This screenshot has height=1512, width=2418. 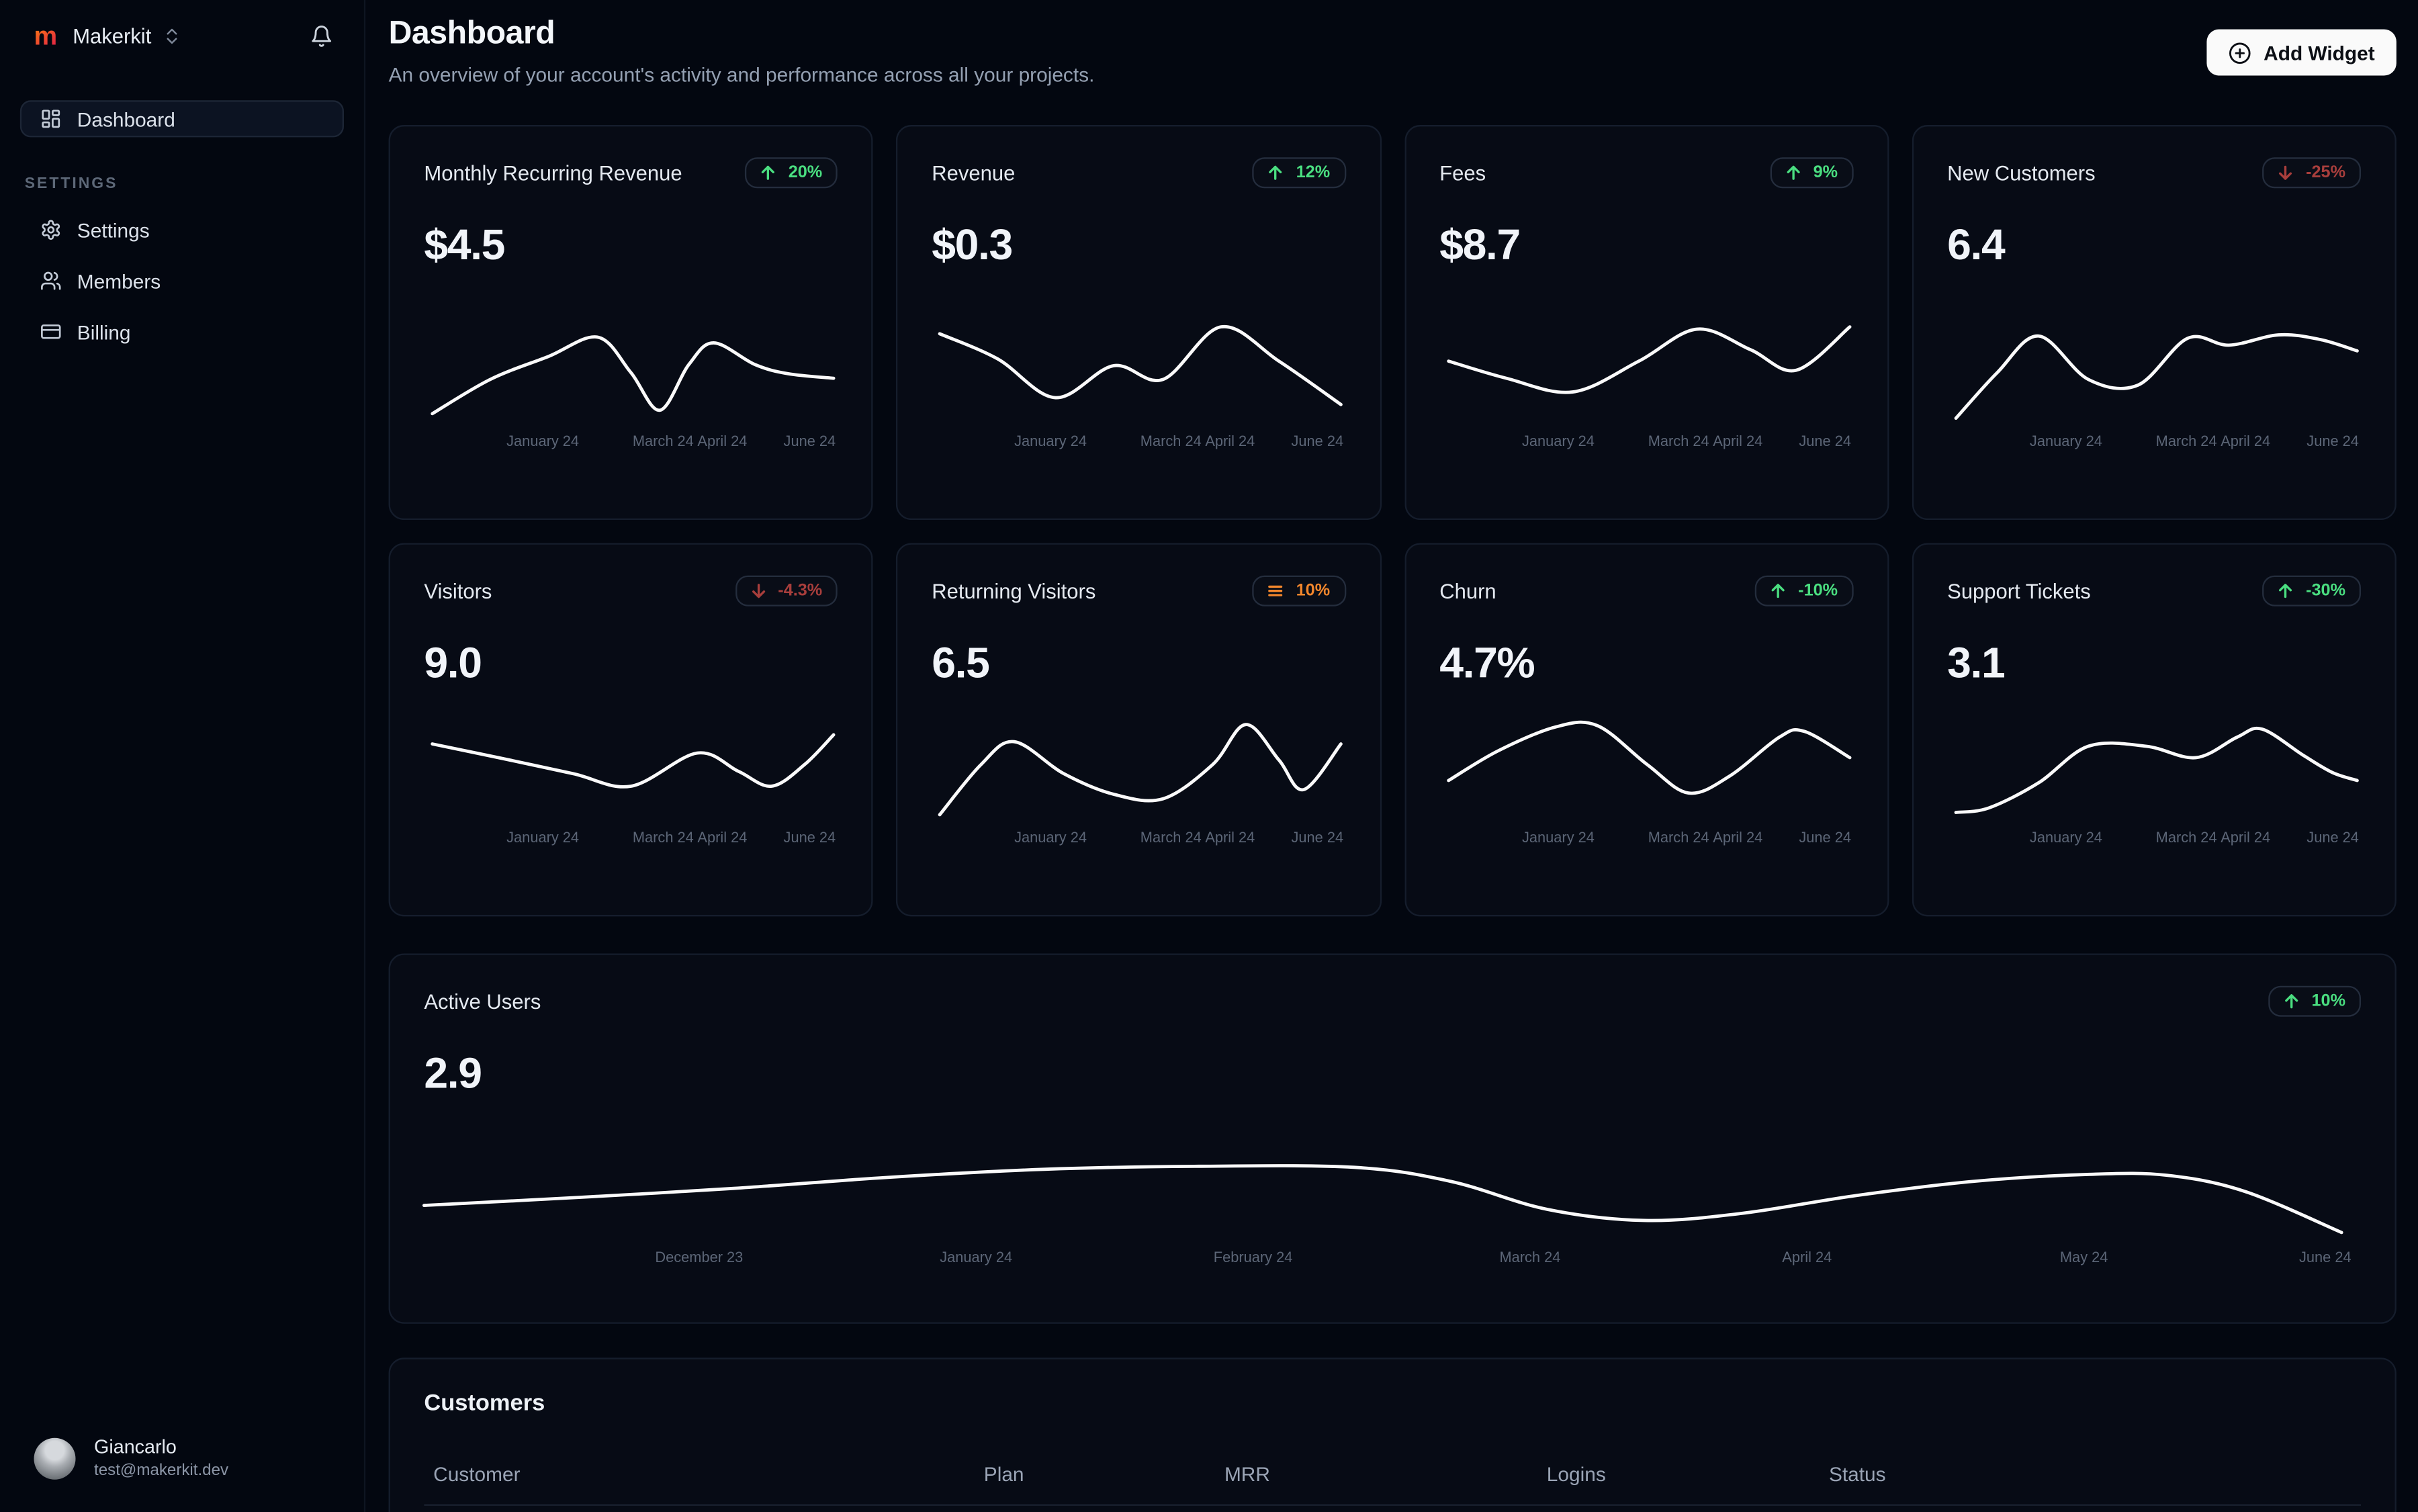 What do you see at coordinates (55, 1458) in the screenshot?
I see `user-avatar` at bounding box center [55, 1458].